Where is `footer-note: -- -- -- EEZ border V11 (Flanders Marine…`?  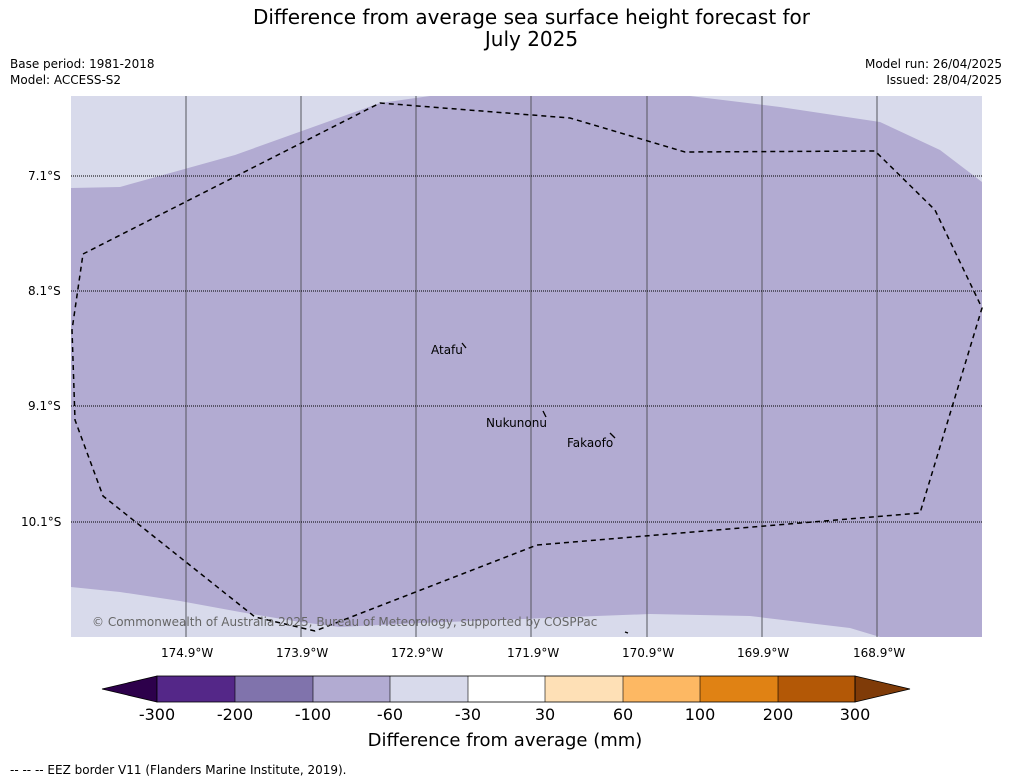 footer-note: -- -- -- EEZ border V11 (Flanders Marine… is located at coordinates (178, 770).